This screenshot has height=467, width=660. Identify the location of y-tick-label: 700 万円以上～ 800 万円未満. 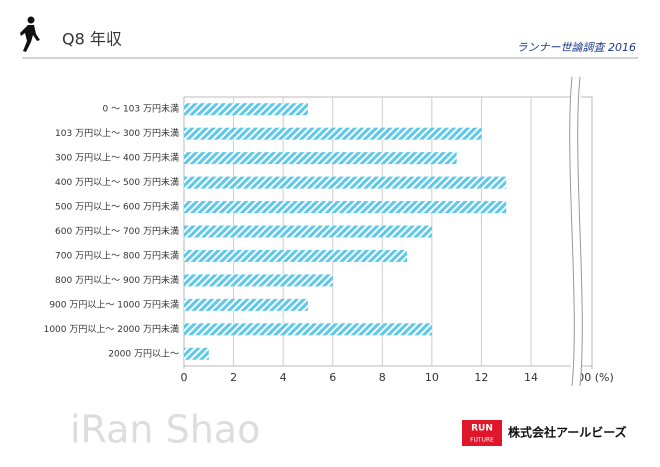
(117, 255).